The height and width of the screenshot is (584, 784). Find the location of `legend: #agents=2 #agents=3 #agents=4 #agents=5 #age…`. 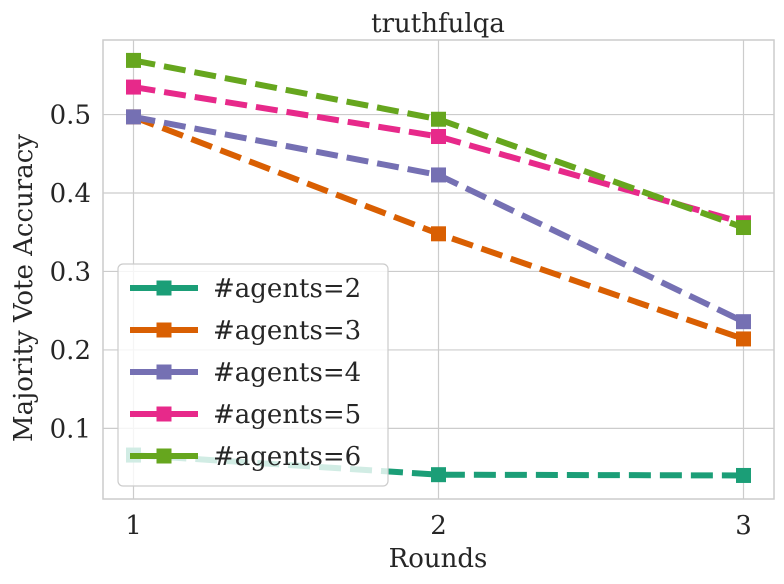

legend: #agents=2 #agents=3 #agents=4 #agents=5 #age… is located at coordinates (253, 375).